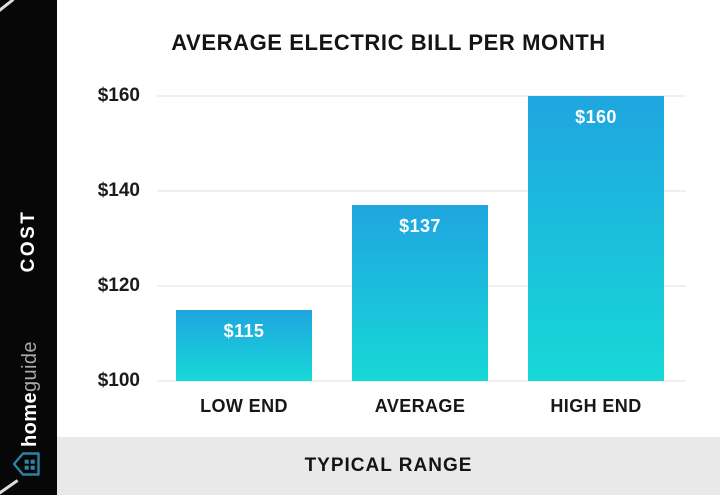  I want to click on chart-title: AVERAGE ELECTRIC BILL PER MONTH, so click(388, 42).